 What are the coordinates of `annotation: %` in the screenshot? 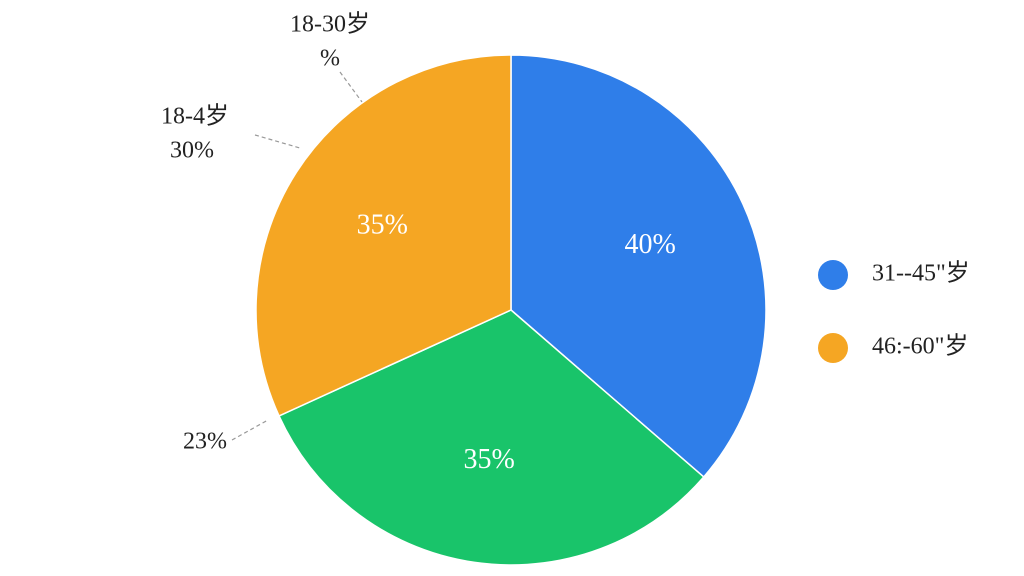 It's located at (330, 59).